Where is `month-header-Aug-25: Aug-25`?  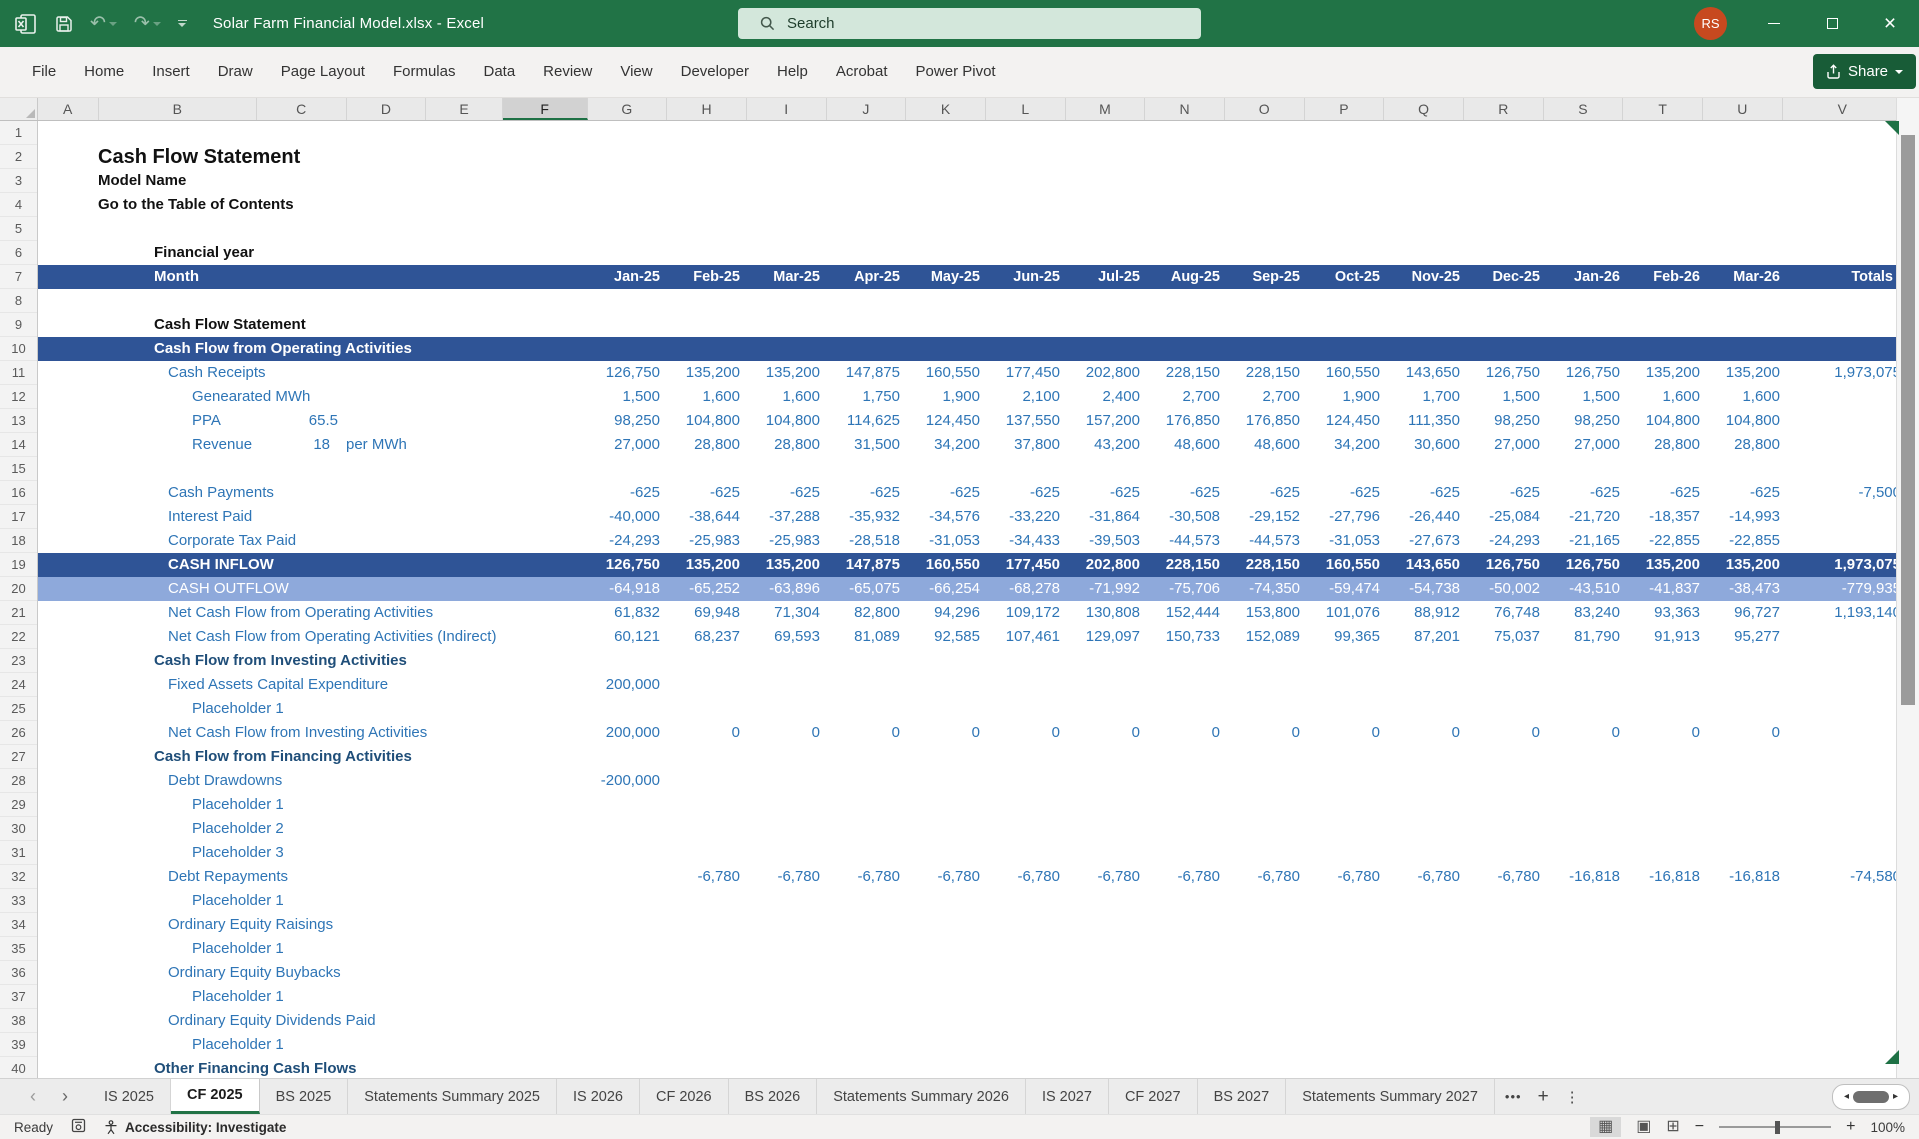
month-header-Aug-25: Aug-25 is located at coordinates (1195, 277).